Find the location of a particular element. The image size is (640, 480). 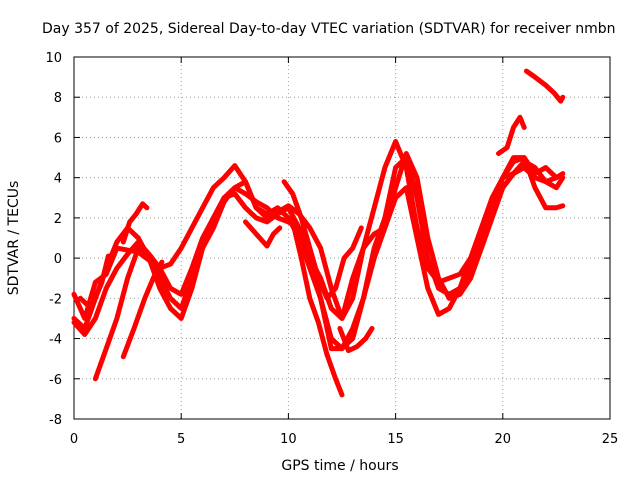

y-tick-label: -2 is located at coordinates (55, 299).